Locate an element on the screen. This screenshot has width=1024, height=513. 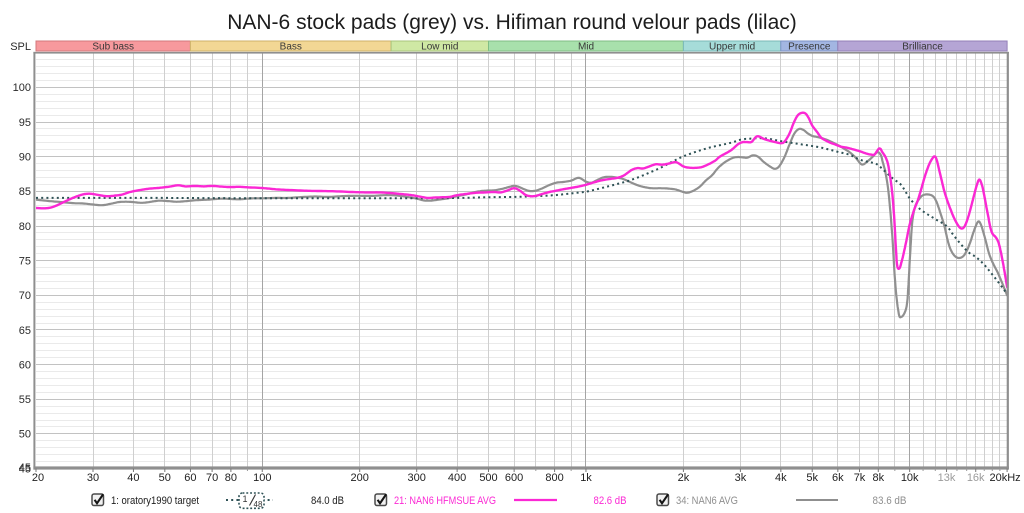
svg-text: 2k is located at coordinates (684, 478).